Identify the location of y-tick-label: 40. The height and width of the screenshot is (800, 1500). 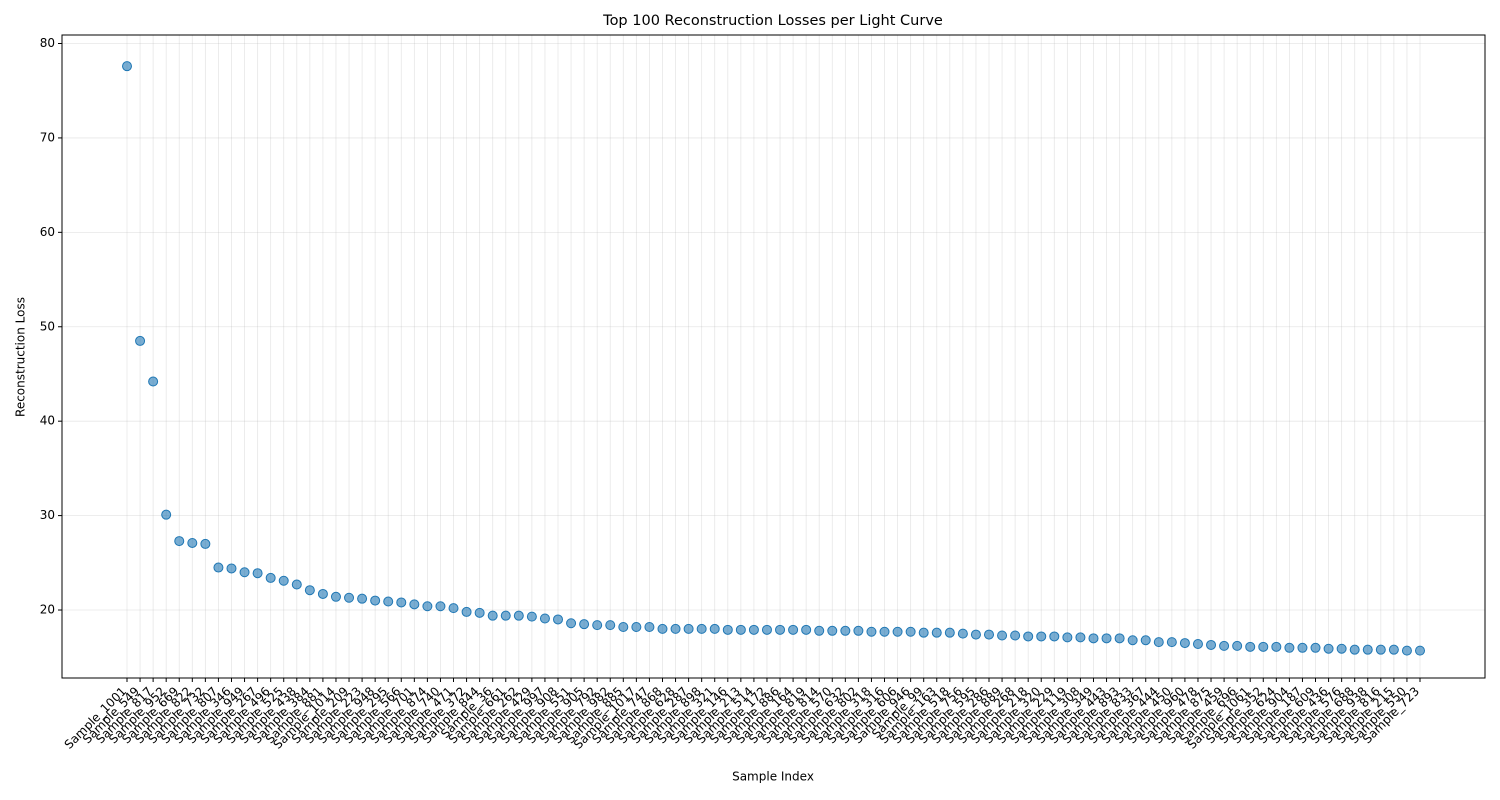
(47, 421).